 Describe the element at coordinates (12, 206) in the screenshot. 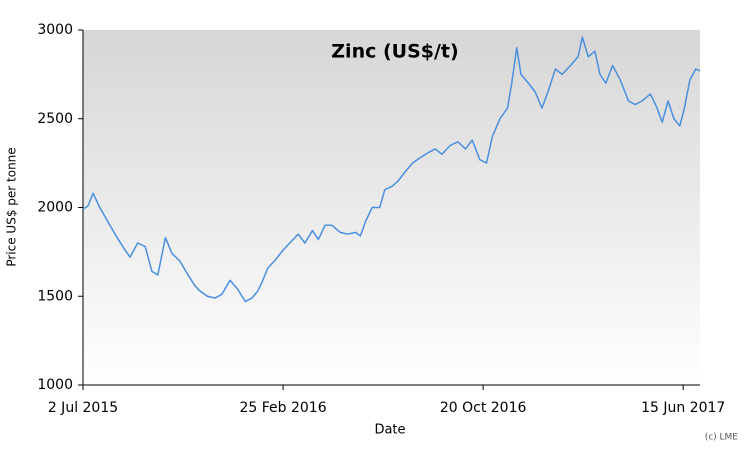

I see `y-axis-label: Price US$ per tonne` at that location.